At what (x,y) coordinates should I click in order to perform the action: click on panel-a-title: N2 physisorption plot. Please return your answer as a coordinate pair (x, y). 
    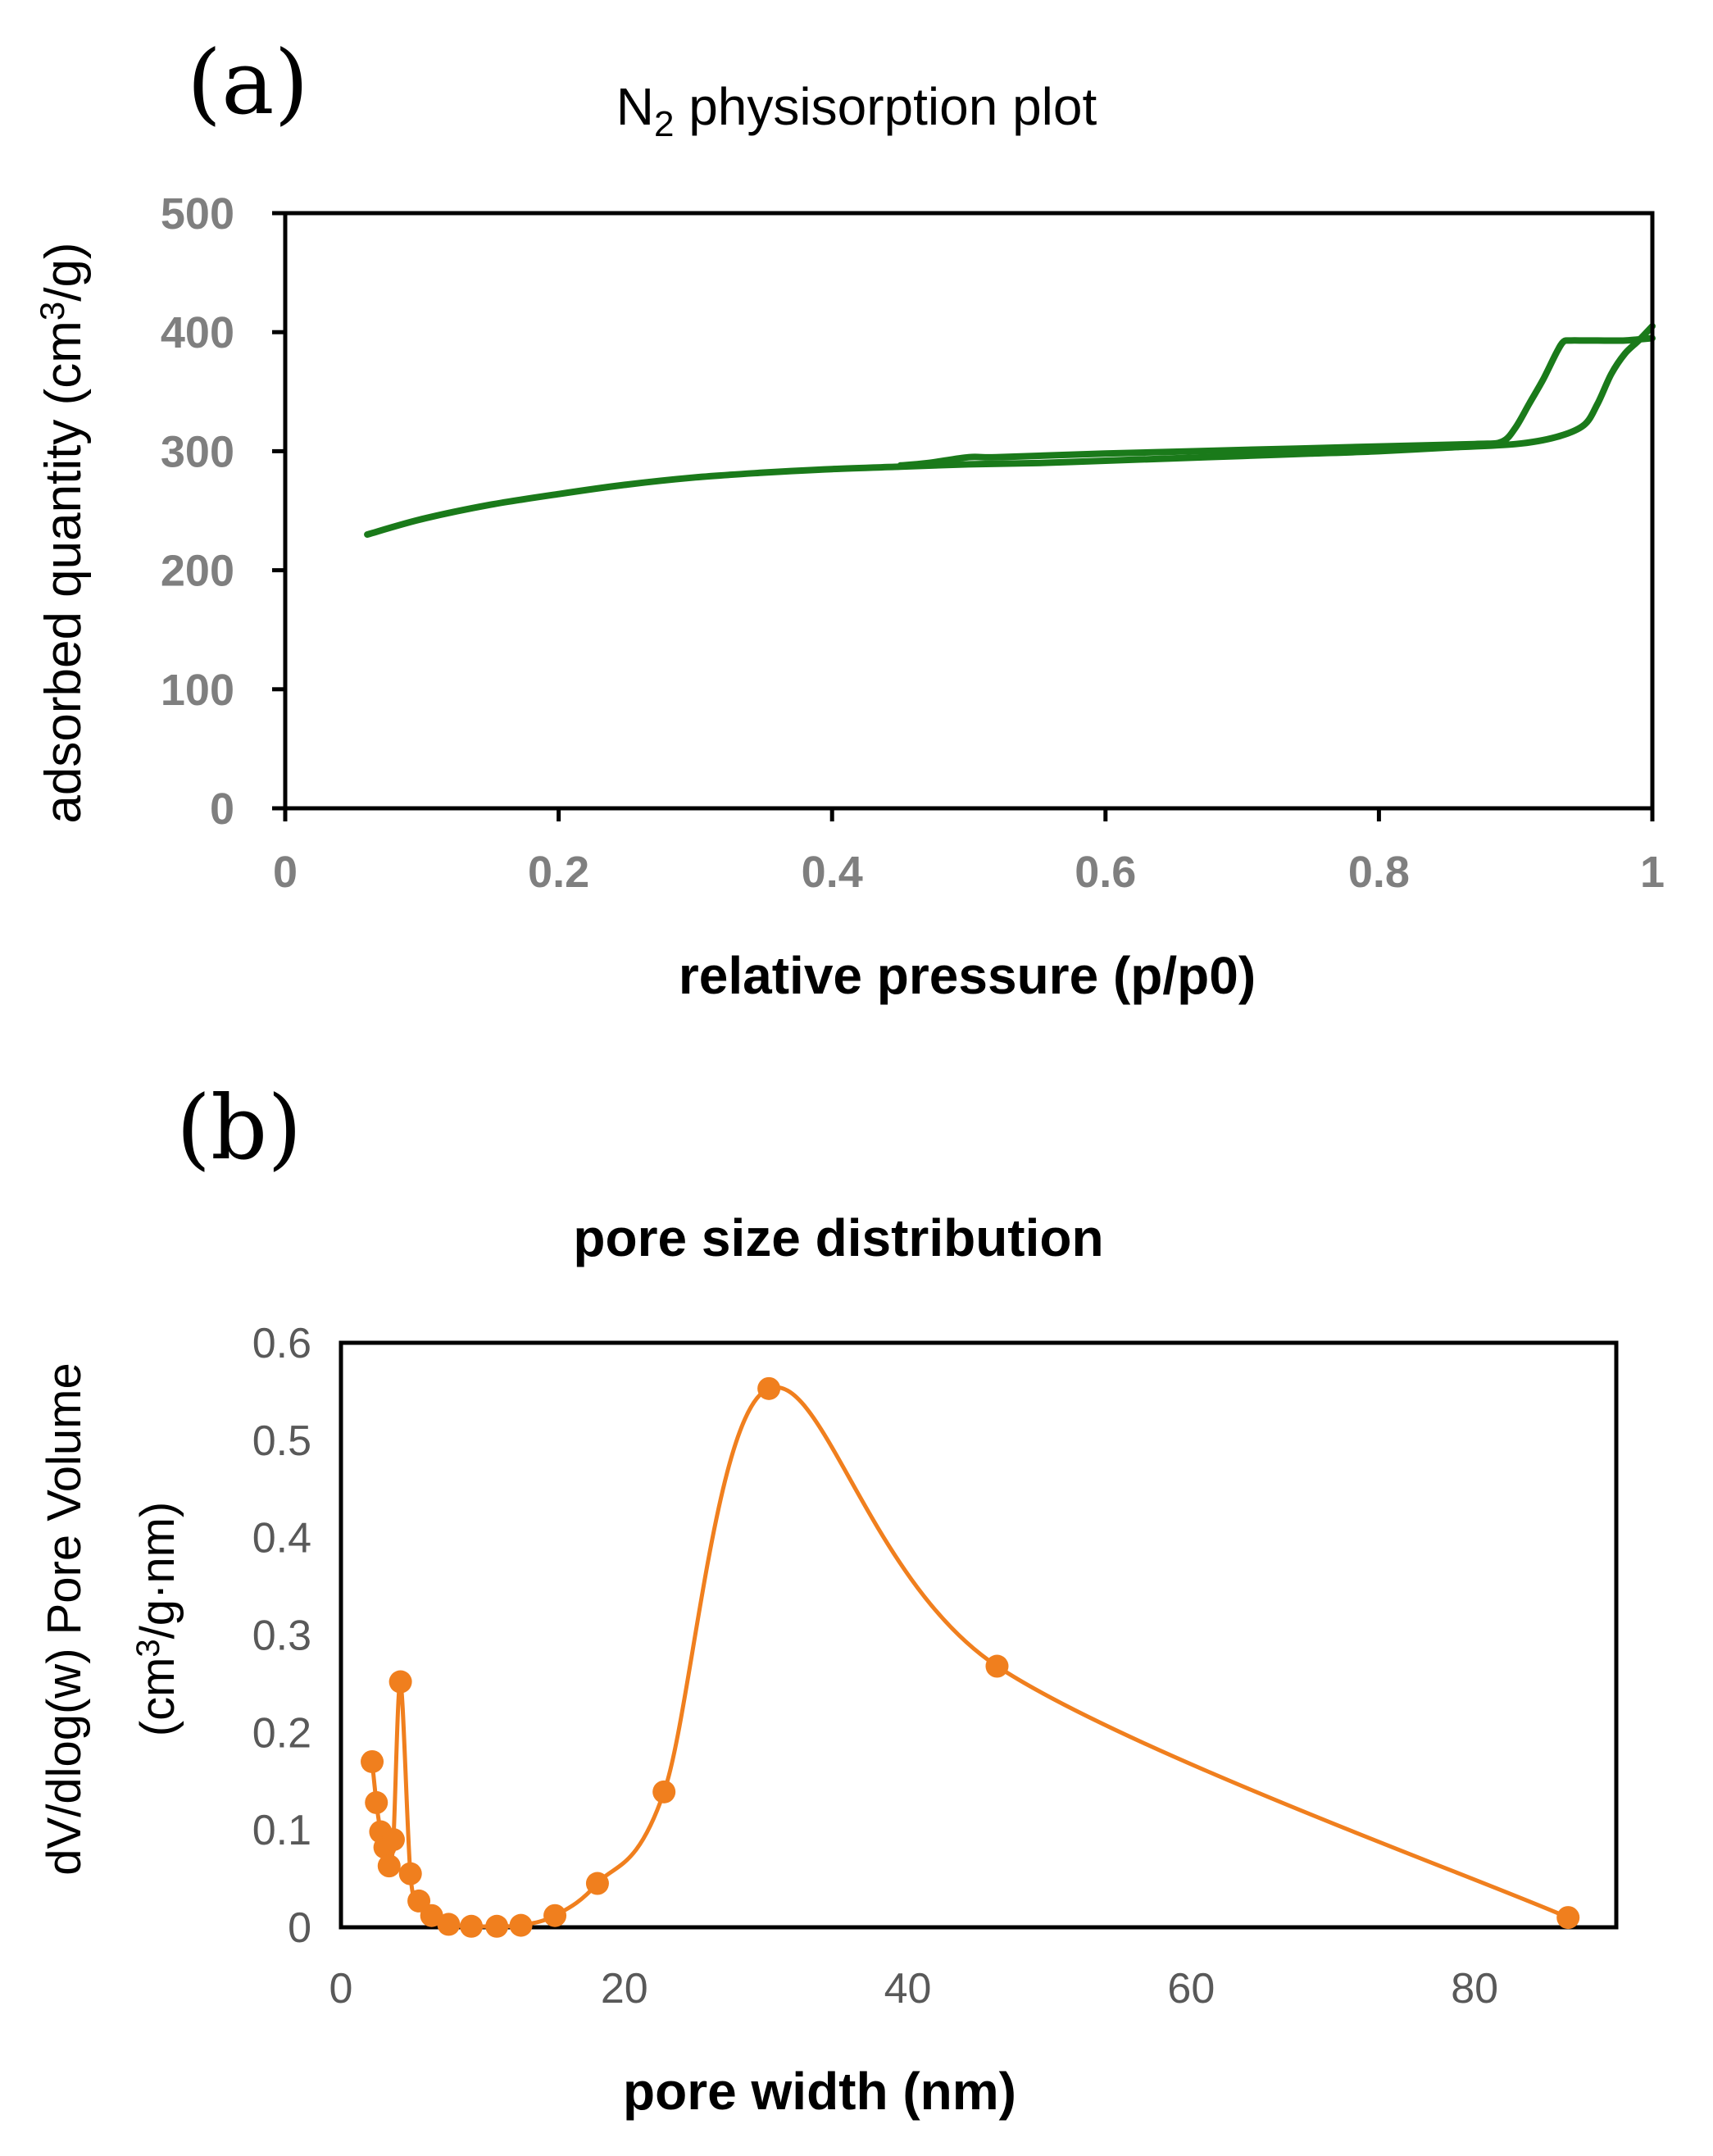
    Looking at the image, I should click on (856, 110).